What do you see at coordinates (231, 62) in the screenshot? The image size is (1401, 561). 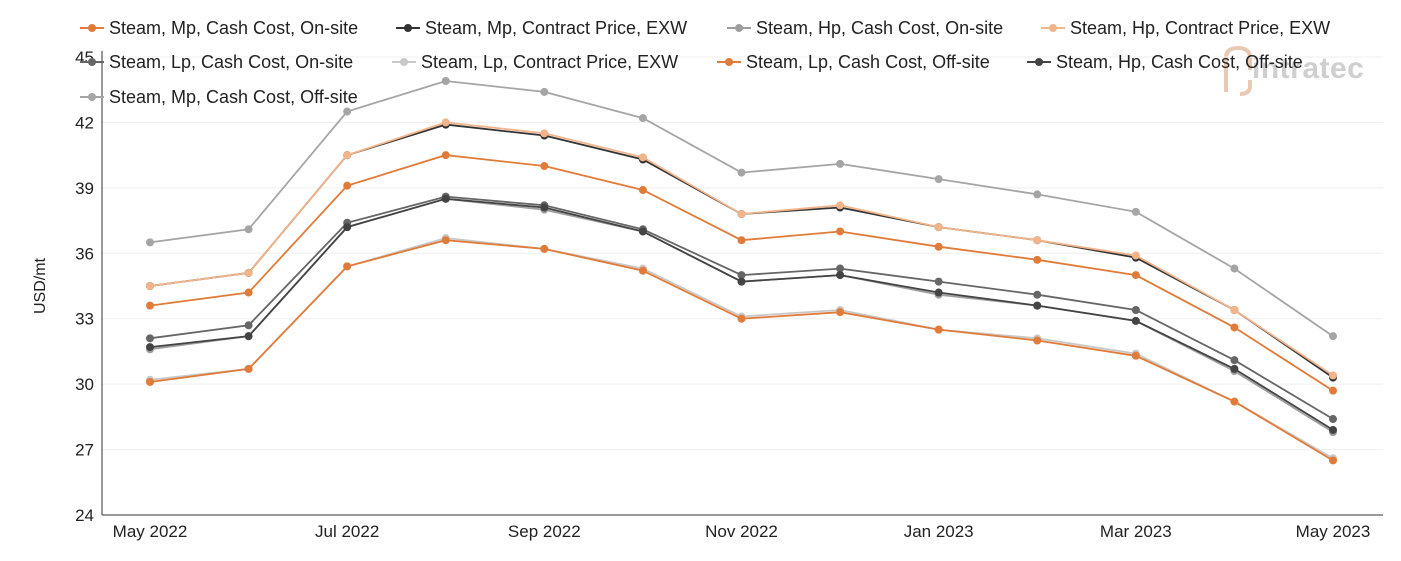 I see `legend-label: Steam, Lp, Cash Cost, On-site` at bounding box center [231, 62].